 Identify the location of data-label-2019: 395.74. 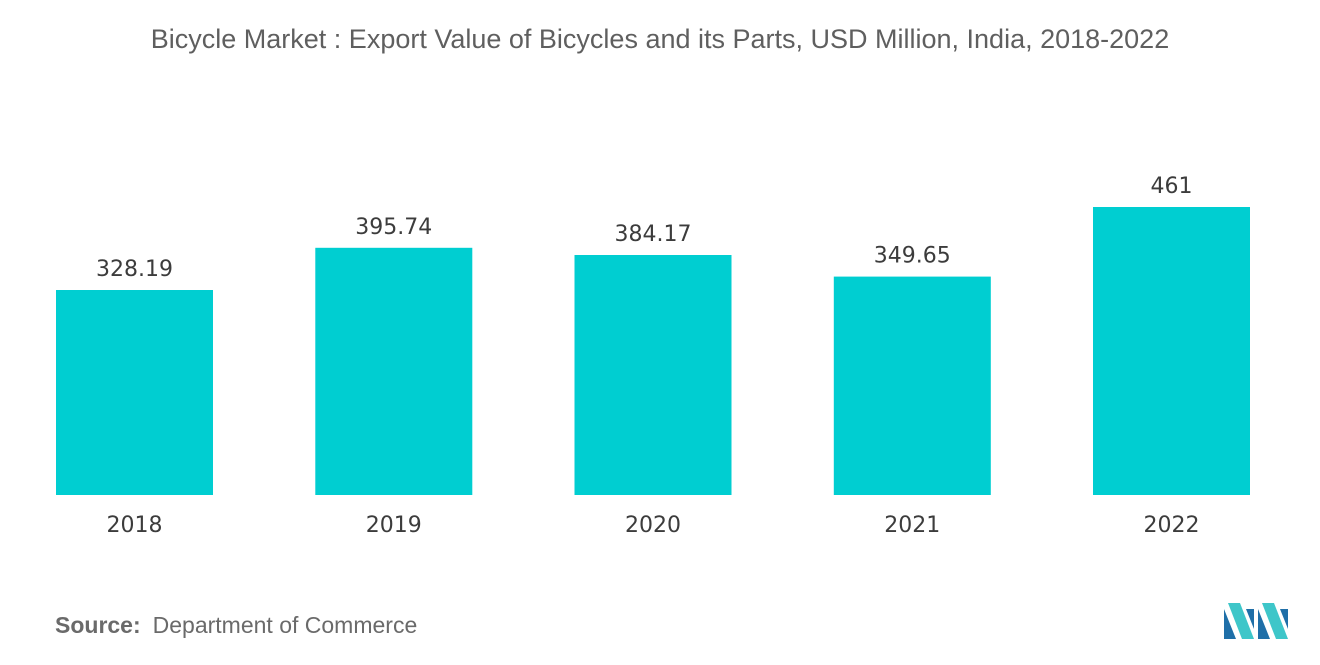
(393, 227).